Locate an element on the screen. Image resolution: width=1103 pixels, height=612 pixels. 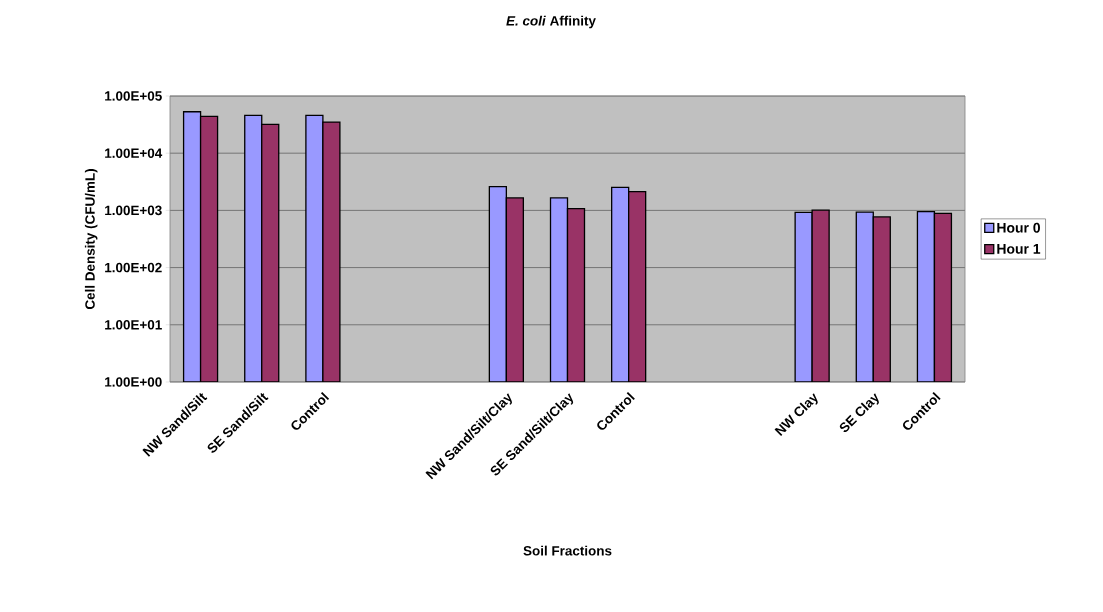
y-tick-label: 1.00E+04 is located at coordinates (134, 153).